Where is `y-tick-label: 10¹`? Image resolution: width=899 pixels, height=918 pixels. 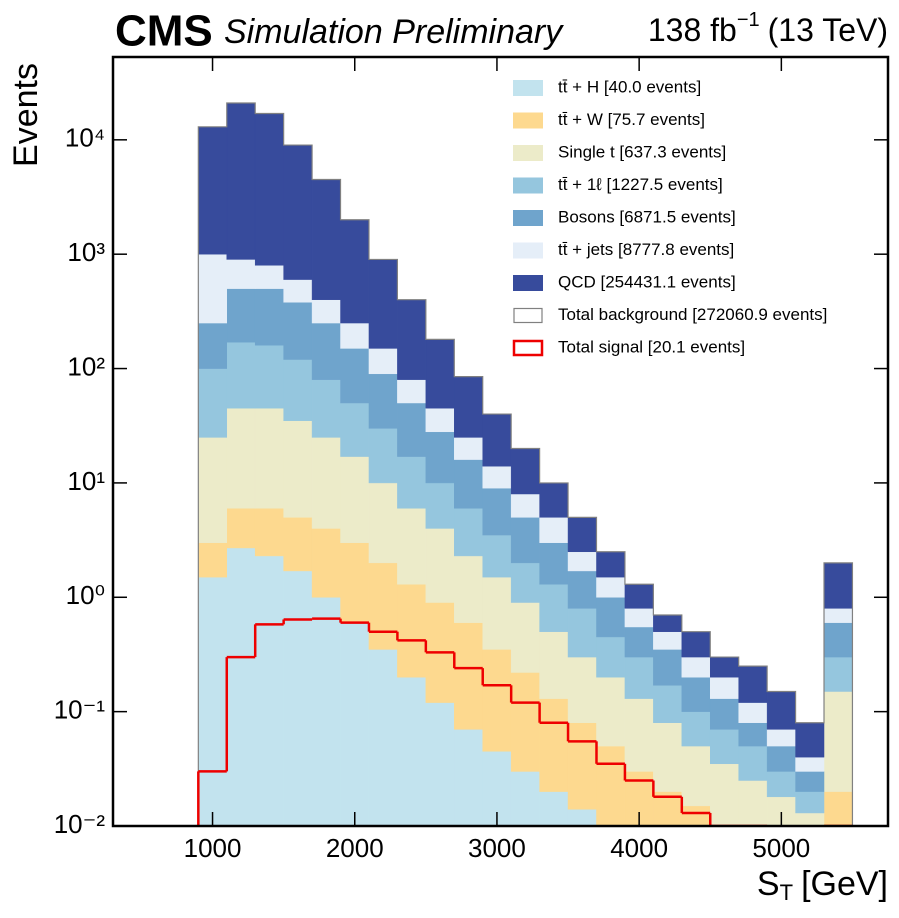 y-tick-label: 10¹ is located at coordinates (86, 481).